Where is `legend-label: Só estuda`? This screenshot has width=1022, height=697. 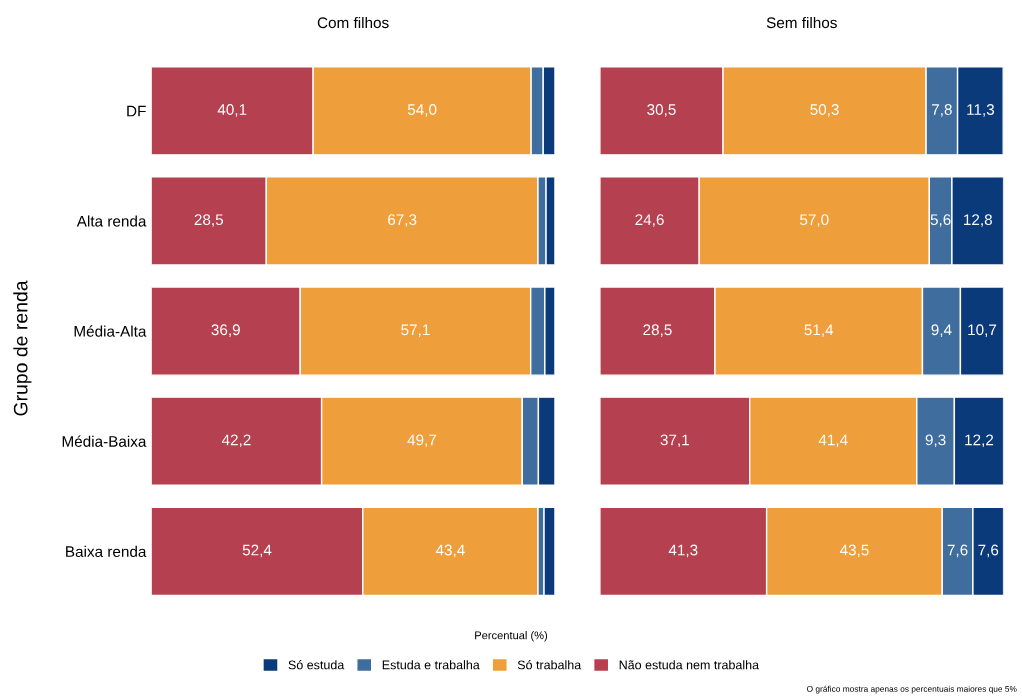 legend-label: Só estuda is located at coordinates (316, 665).